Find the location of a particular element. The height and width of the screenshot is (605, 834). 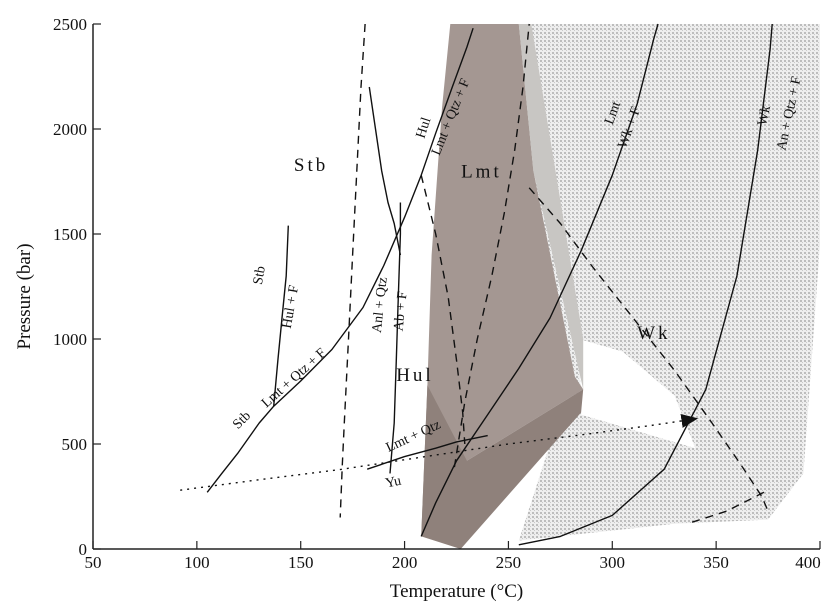

x-tick-label: 200 is located at coordinates (405, 562).